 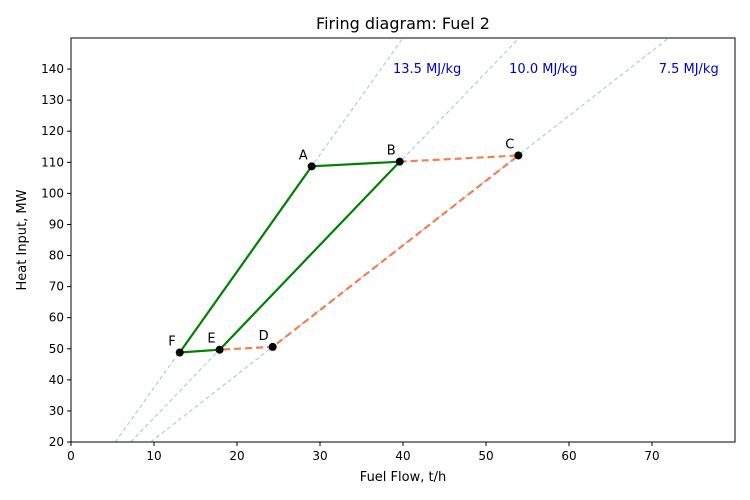 I want to click on point-label: C, so click(x=509, y=144).